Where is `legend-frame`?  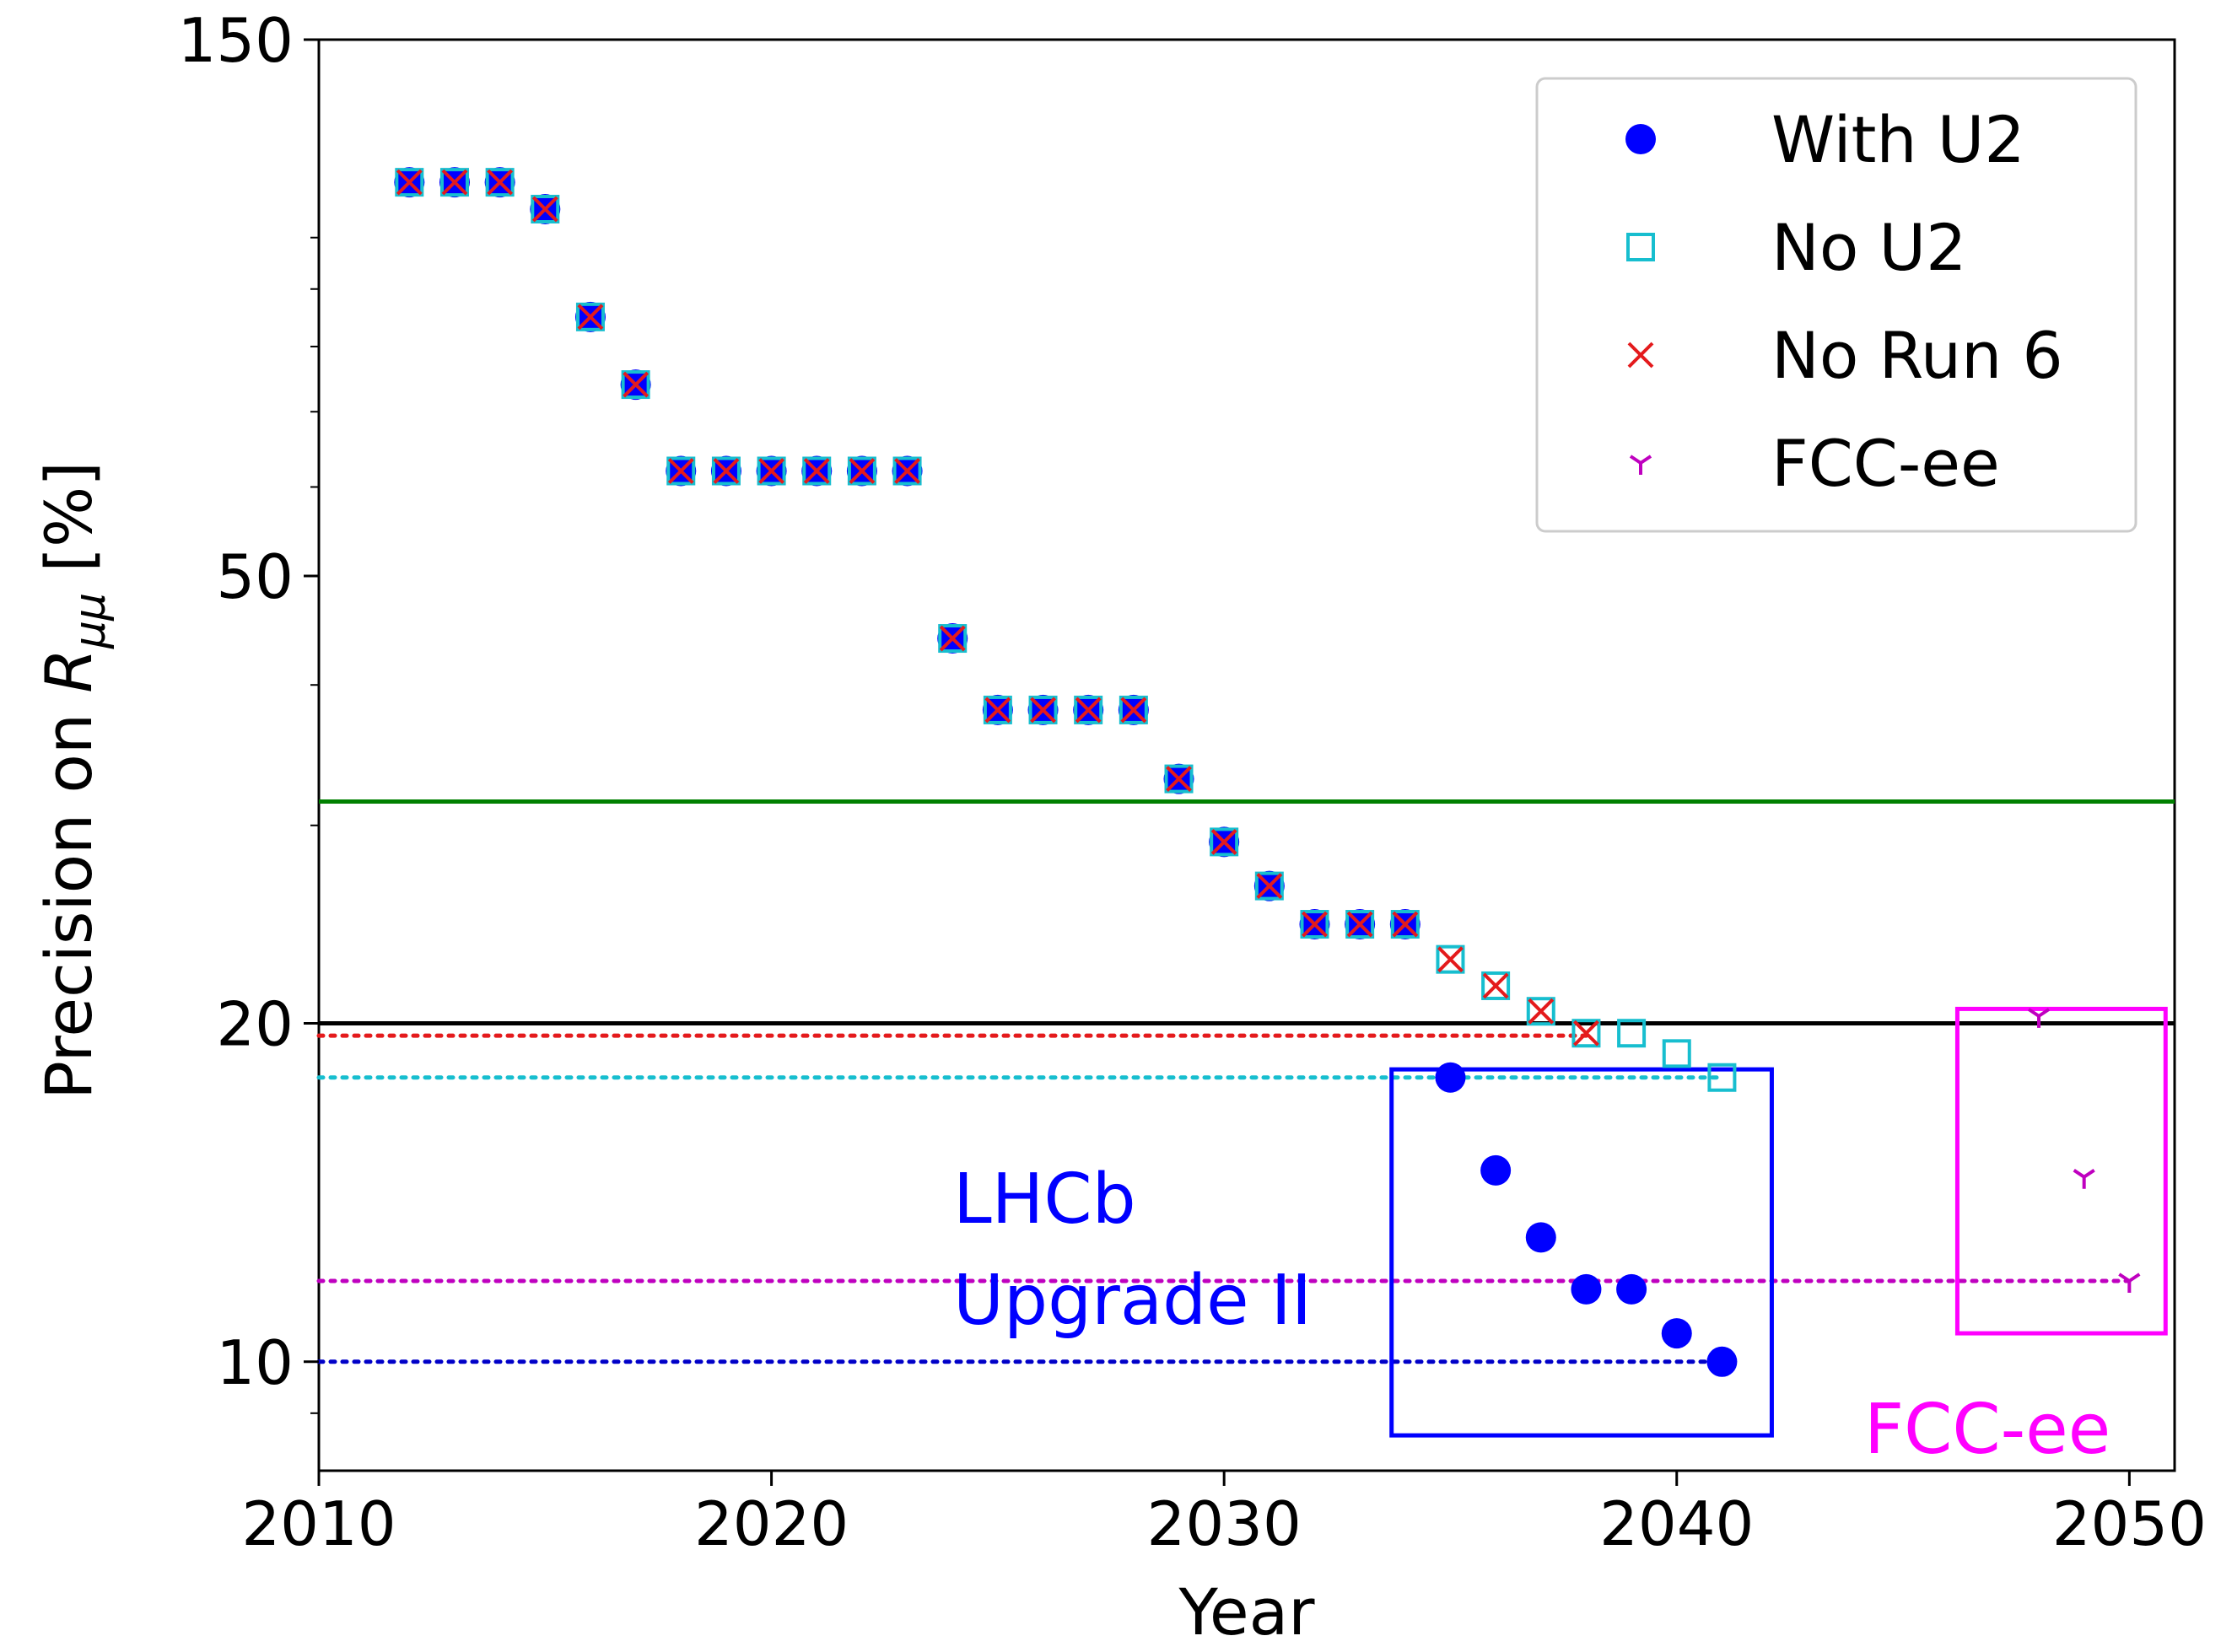 legend-frame is located at coordinates (1836, 305).